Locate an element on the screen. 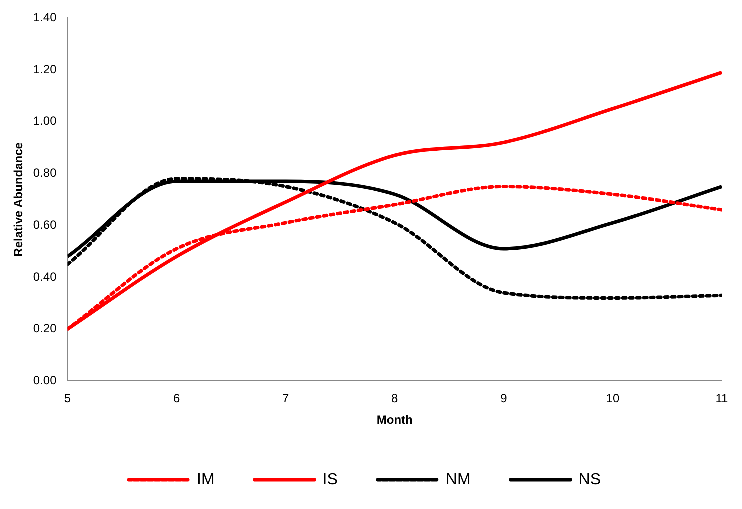  x-axis-title: Month is located at coordinates (394, 420).